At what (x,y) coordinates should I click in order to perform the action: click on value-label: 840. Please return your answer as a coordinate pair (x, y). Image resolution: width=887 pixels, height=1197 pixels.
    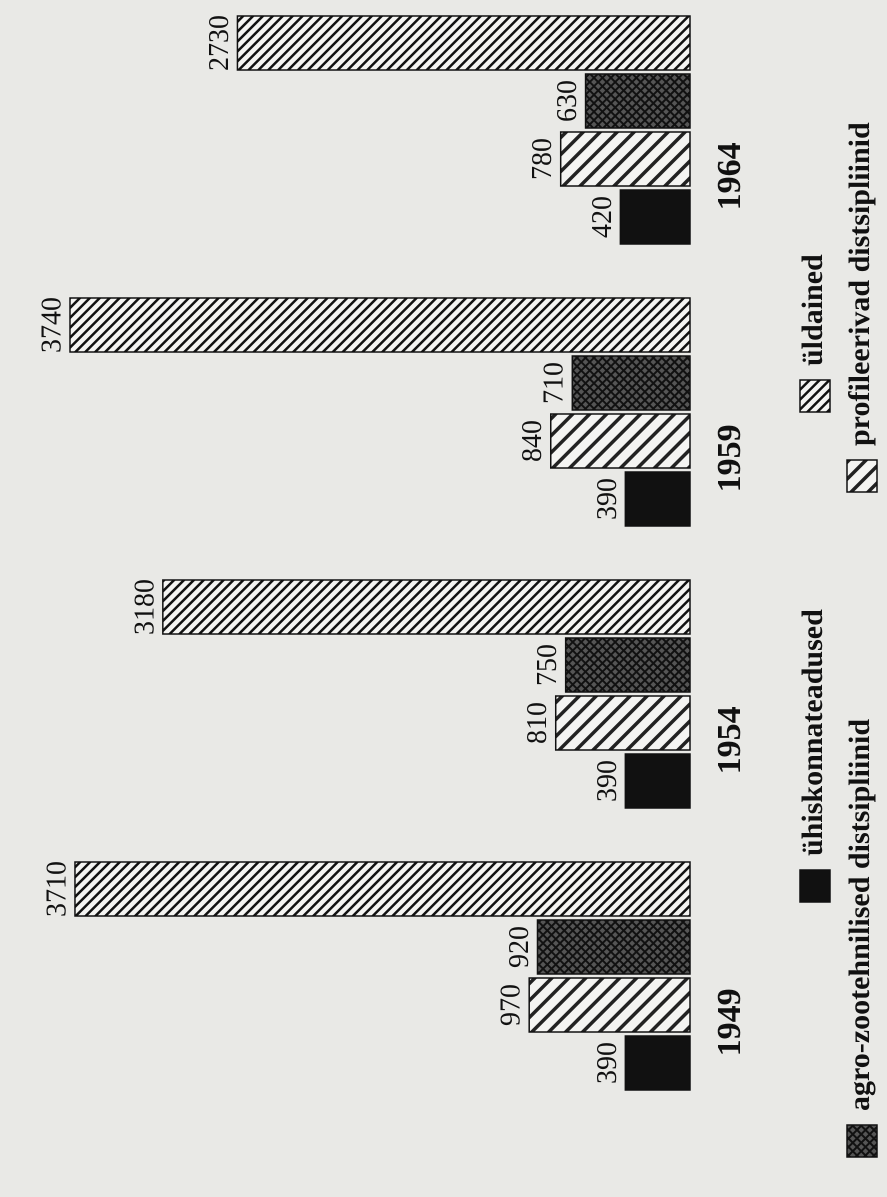
    Looking at the image, I should click on (532, 441).